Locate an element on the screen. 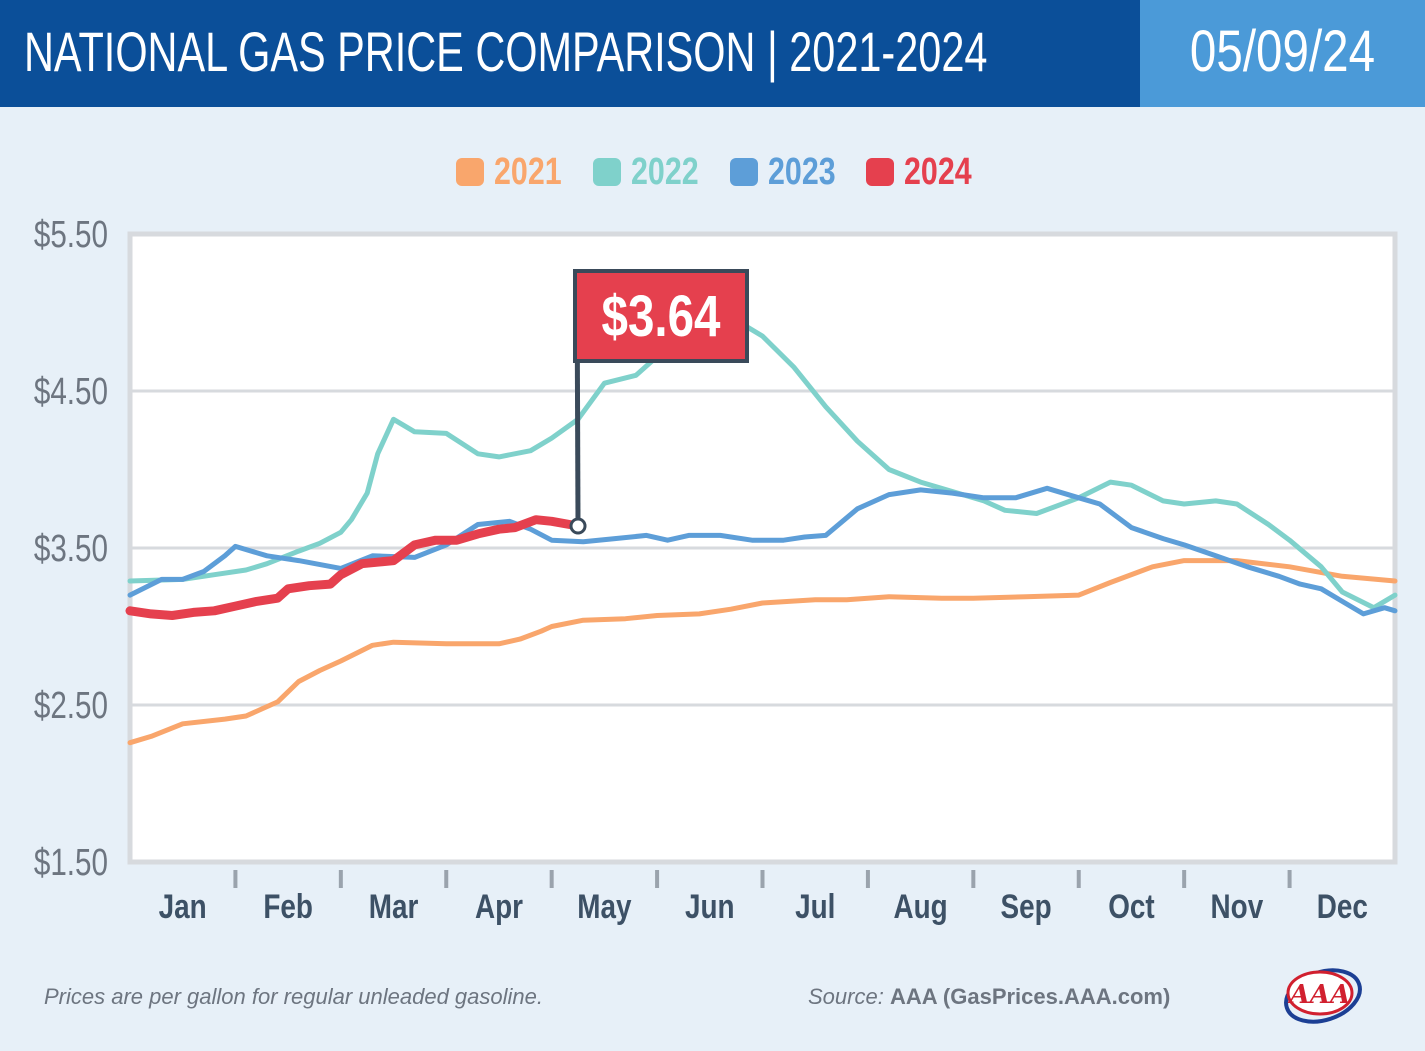  legend-item-2022: 2022 is located at coordinates (646, 172).